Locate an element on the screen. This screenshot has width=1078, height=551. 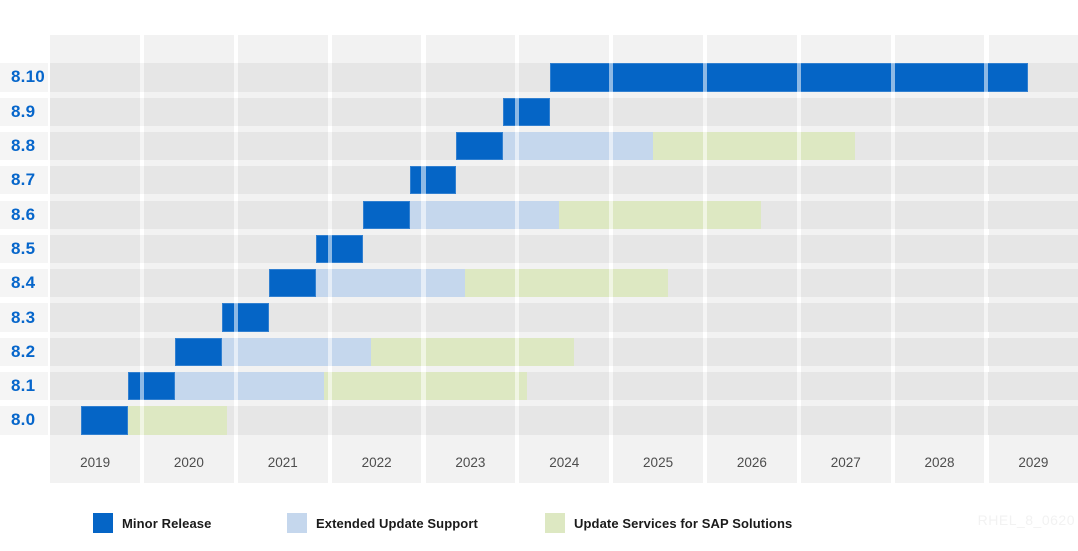
x-axis-tick-label: 2025 is located at coordinates (658, 462).